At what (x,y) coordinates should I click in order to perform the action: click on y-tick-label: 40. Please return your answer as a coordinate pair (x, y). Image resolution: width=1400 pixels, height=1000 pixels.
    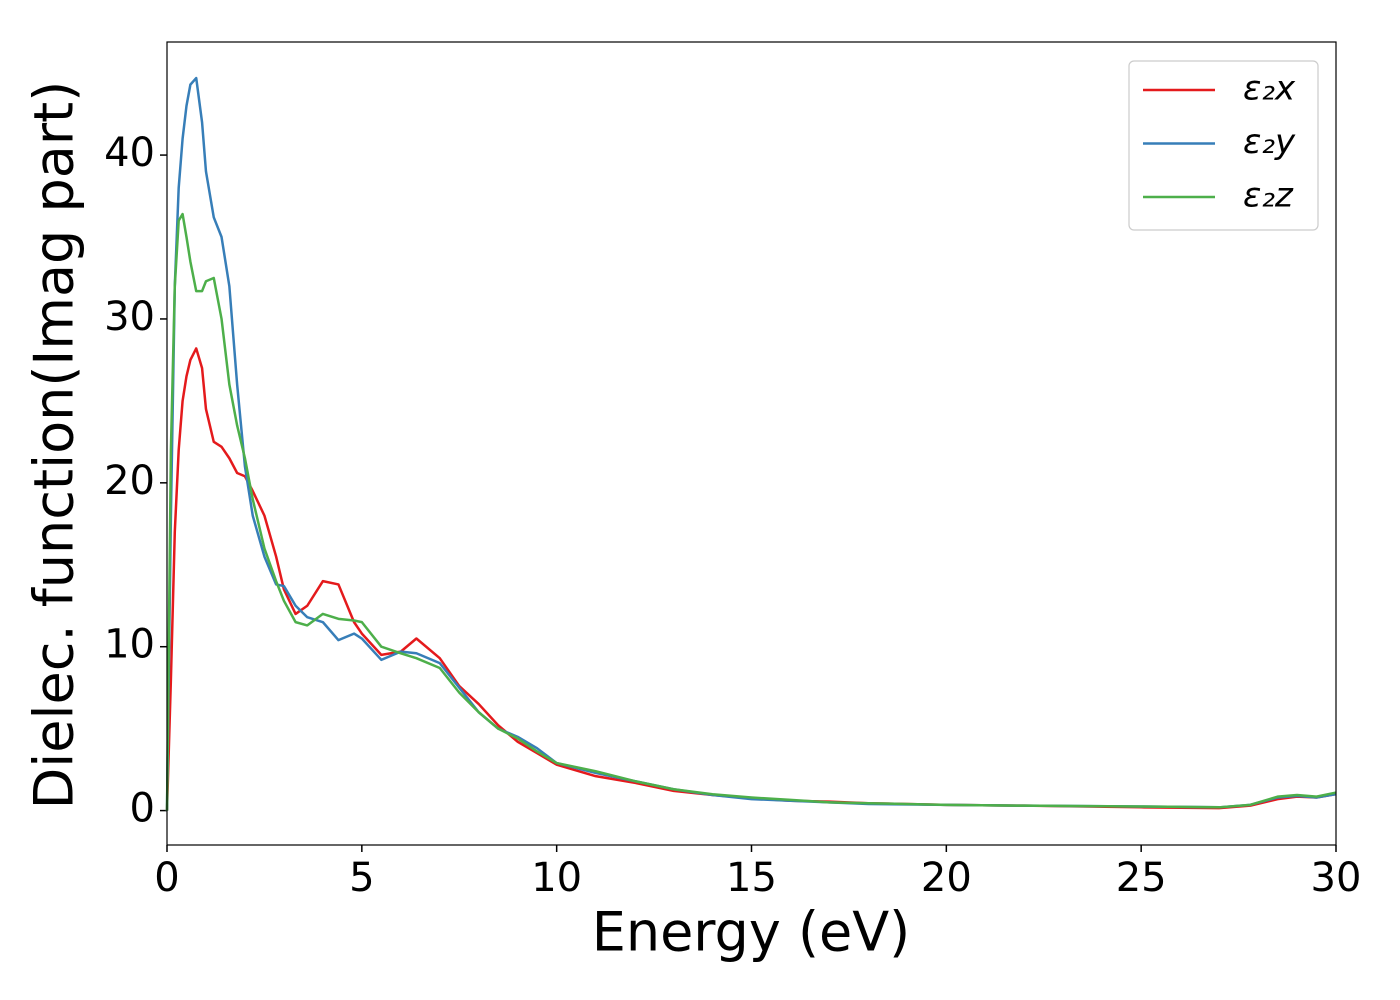
    Looking at the image, I should click on (129, 153).